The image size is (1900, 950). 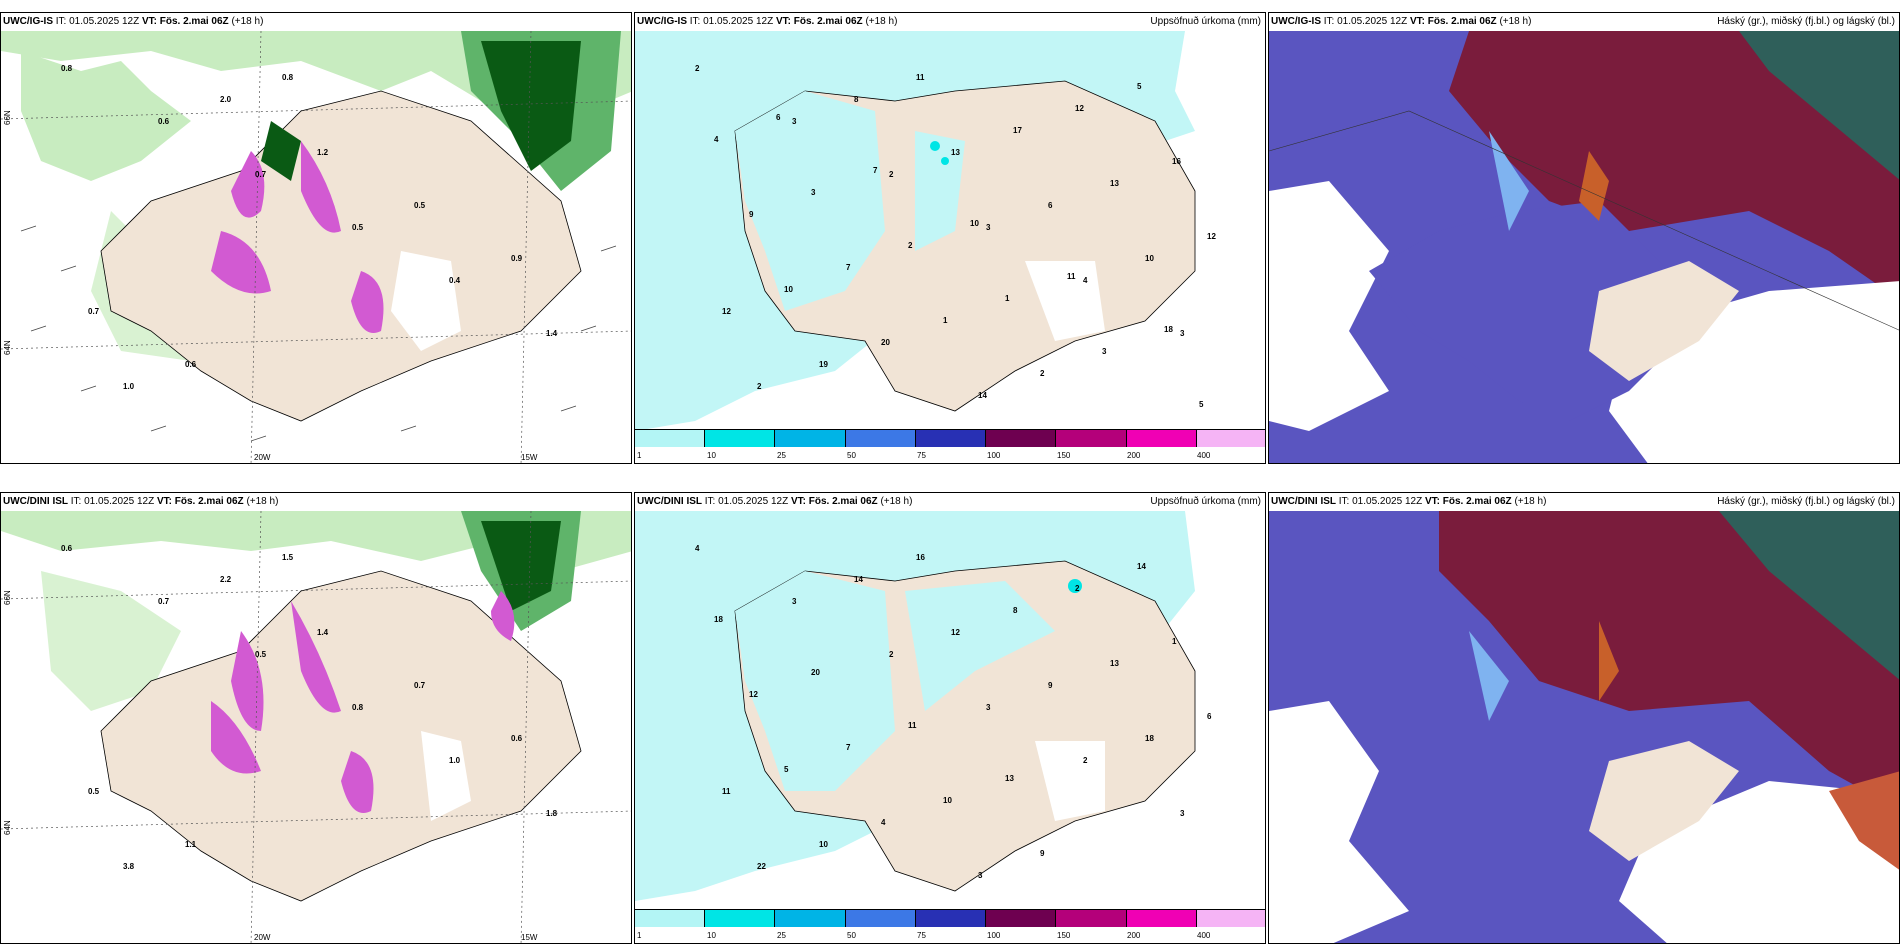 I want to click on value-label: 0.9, so click(x=517, y=258).